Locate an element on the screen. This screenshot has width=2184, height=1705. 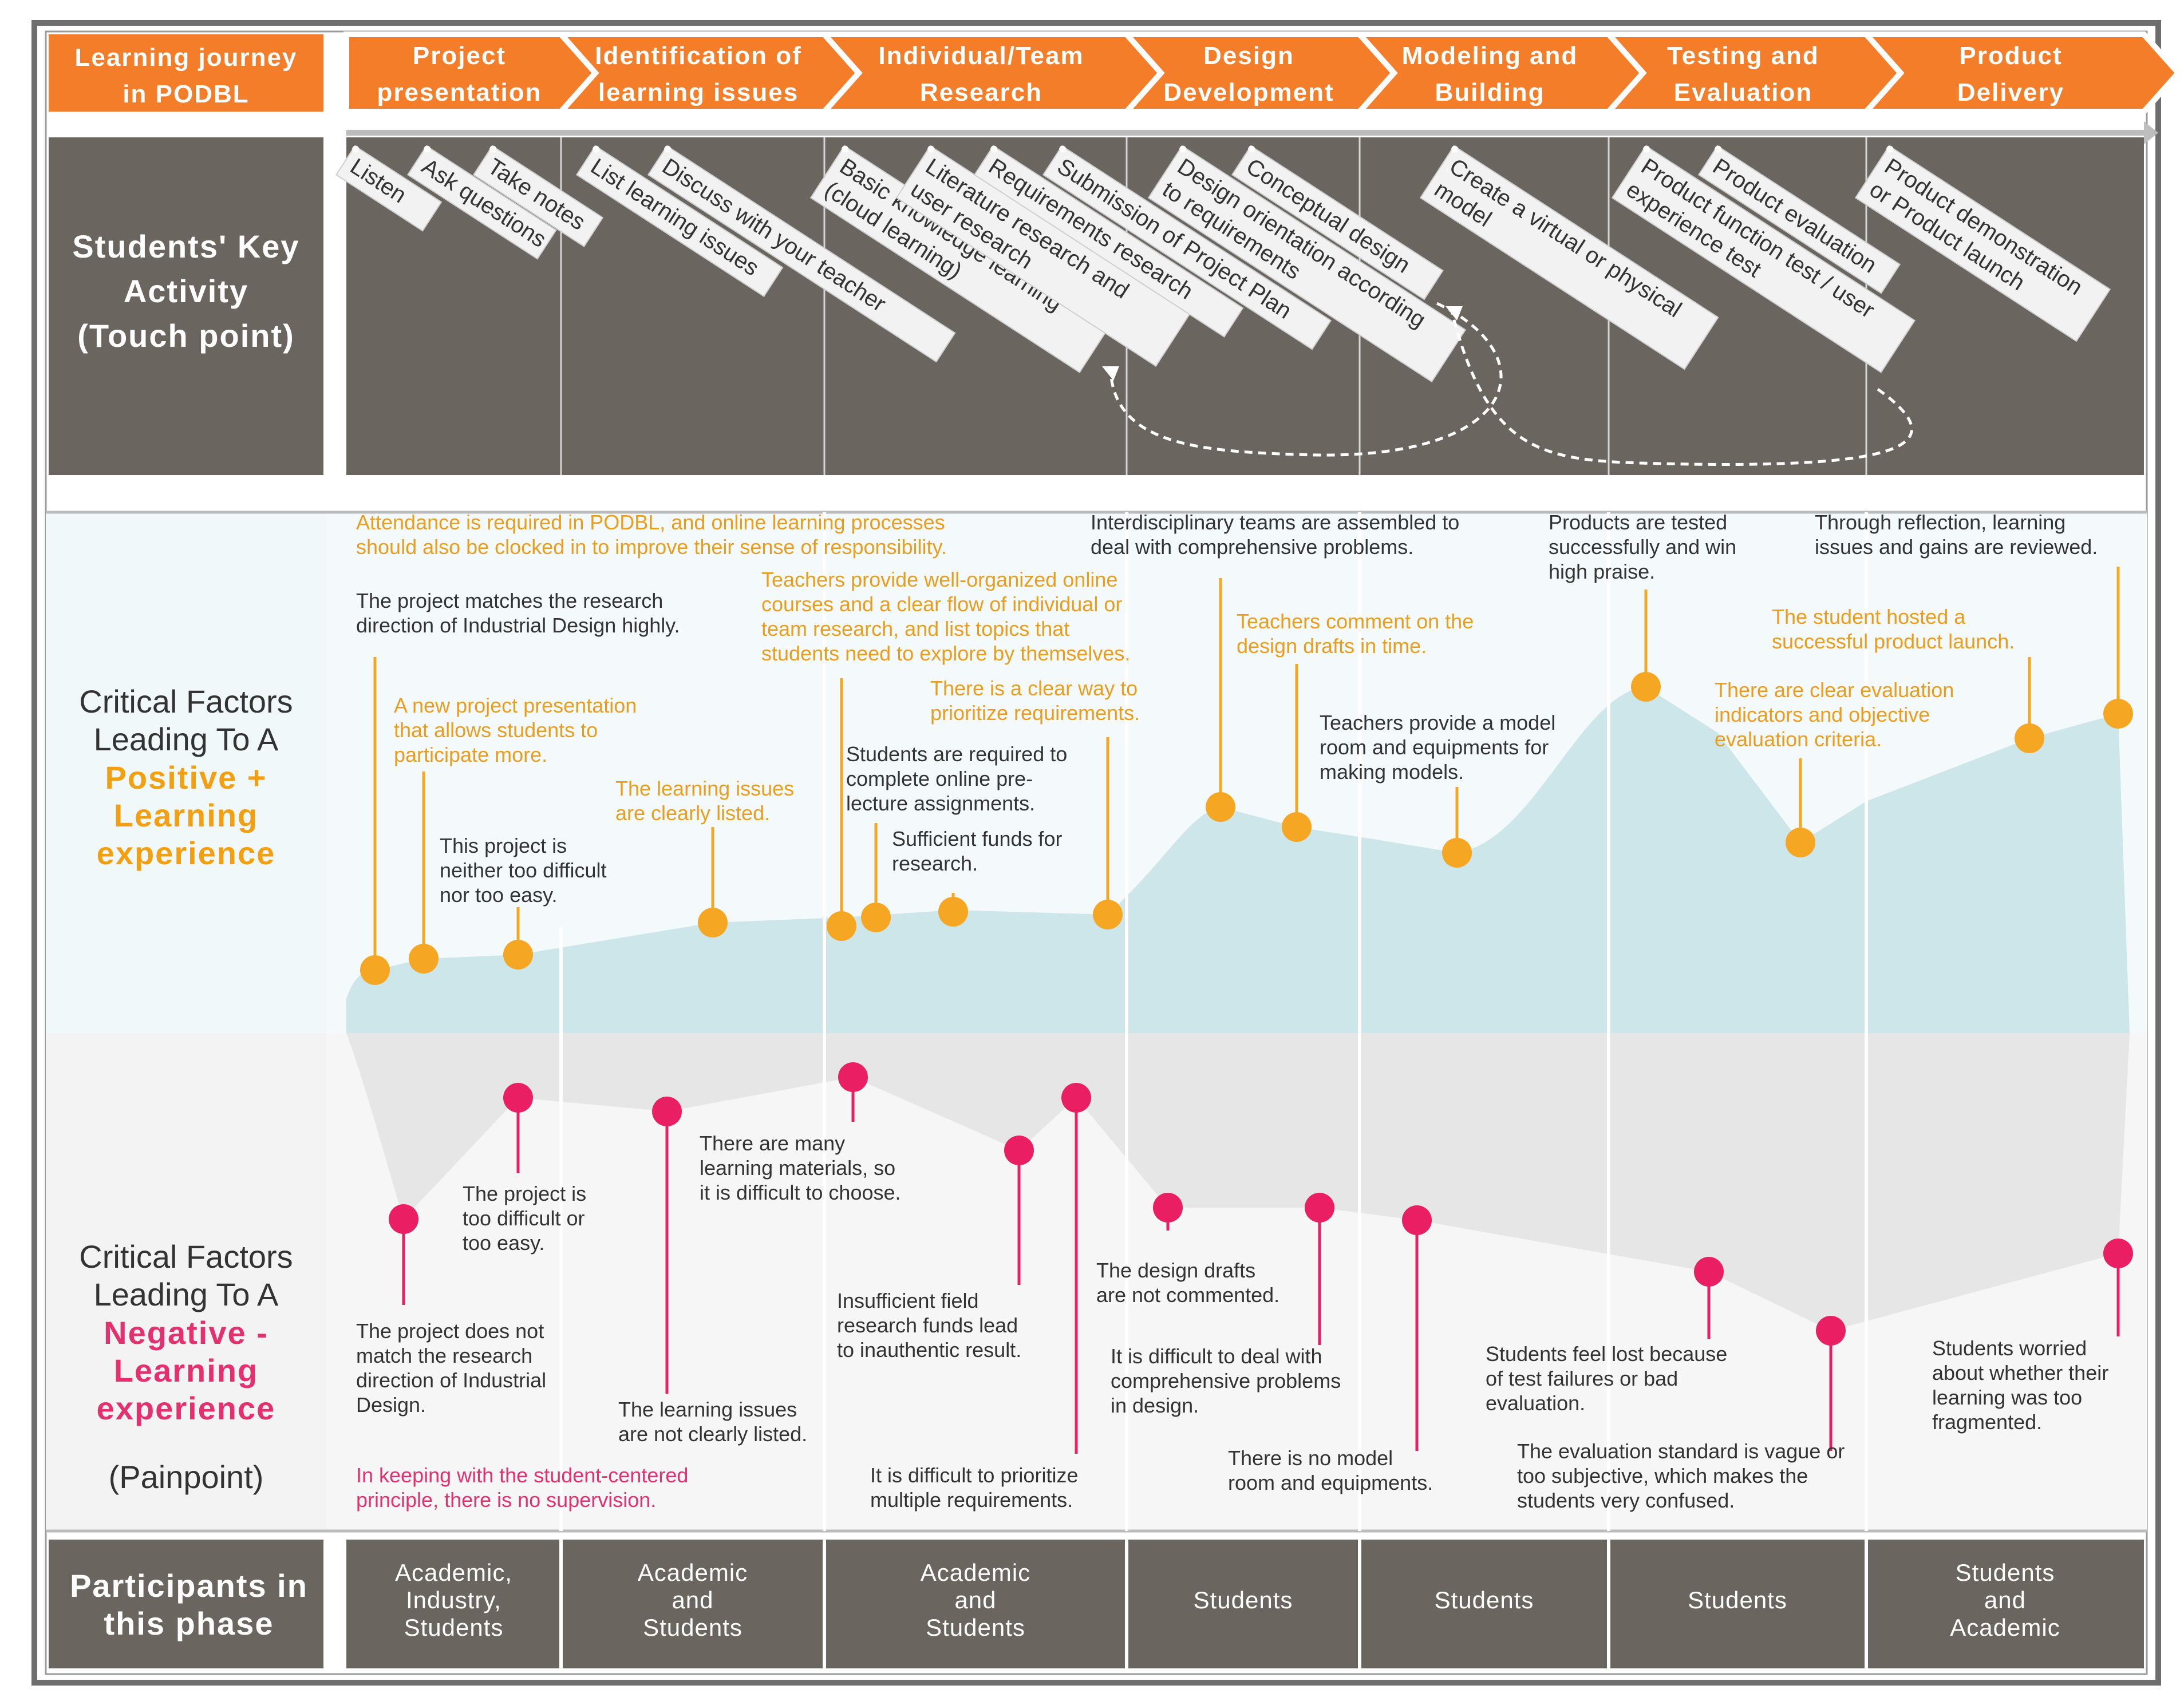
negative-annotation-line: It is difficult to deal with is located at coordinates (1216, 1356).